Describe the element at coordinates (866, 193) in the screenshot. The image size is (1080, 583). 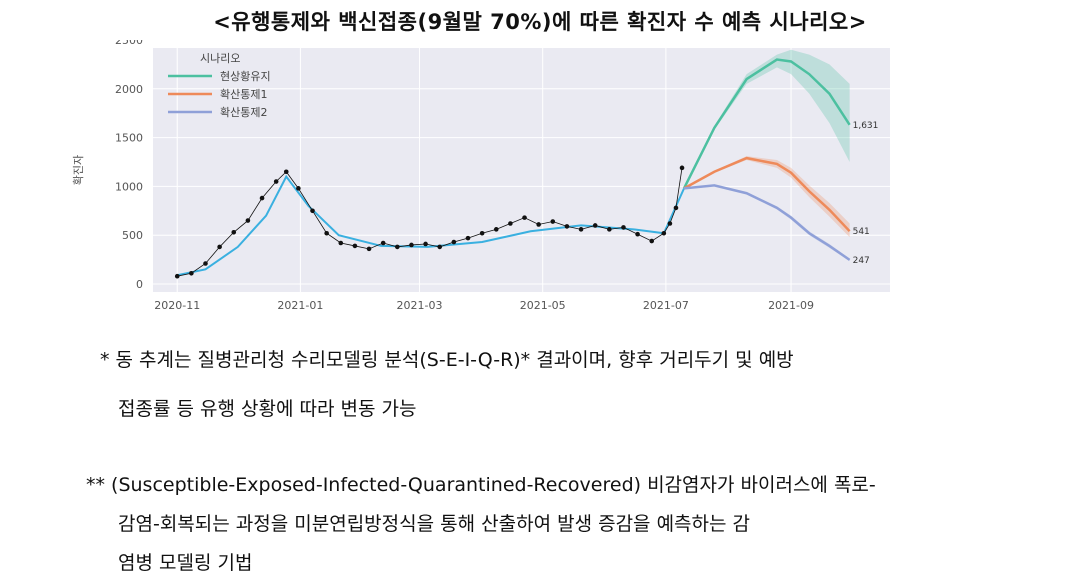
I see `end-labels-group: 1,631 541 247` at that location.